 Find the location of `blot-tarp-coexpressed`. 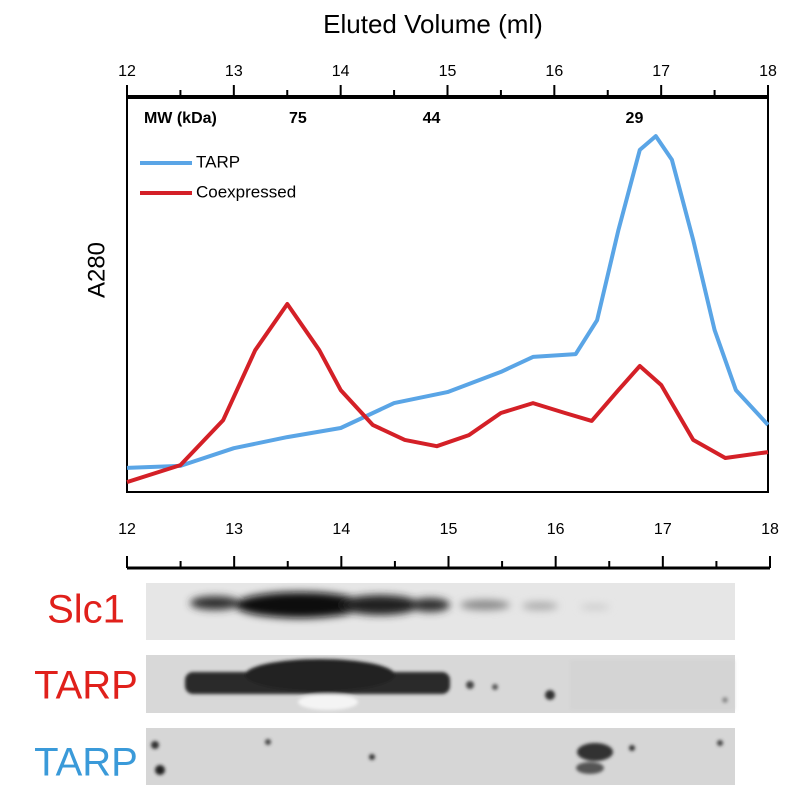

blot-tarp-coexpressed is located at coordinates (440, 684).